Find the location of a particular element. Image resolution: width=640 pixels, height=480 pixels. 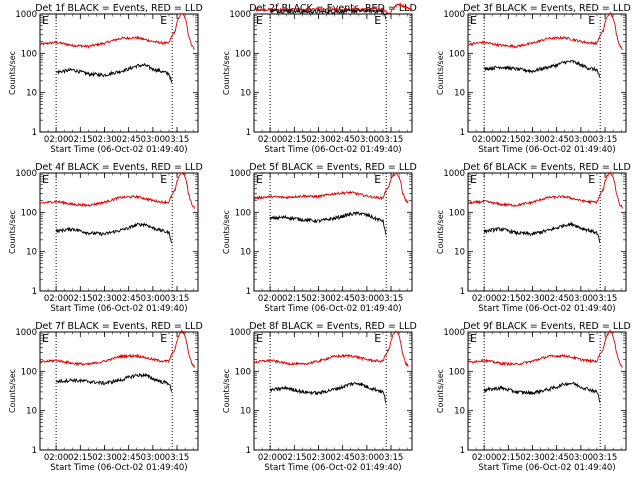

panel-title: Det 8f BLACK = Events, RED = LLD is located at coordinates (333, 326).